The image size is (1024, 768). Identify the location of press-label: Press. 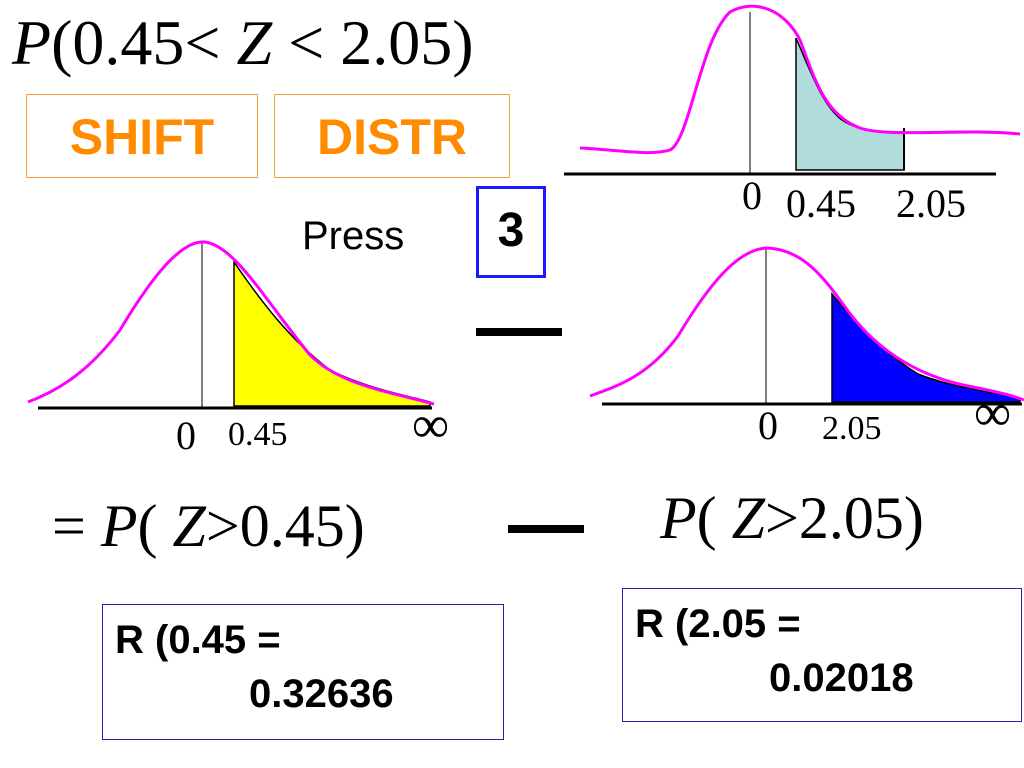
(353, 236).